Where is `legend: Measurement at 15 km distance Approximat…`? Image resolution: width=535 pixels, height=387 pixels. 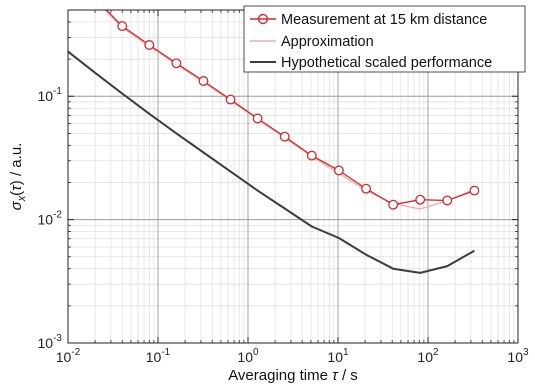
legend: Measurement at 15 km distance Approximat… is located at coordinates (384, 39).